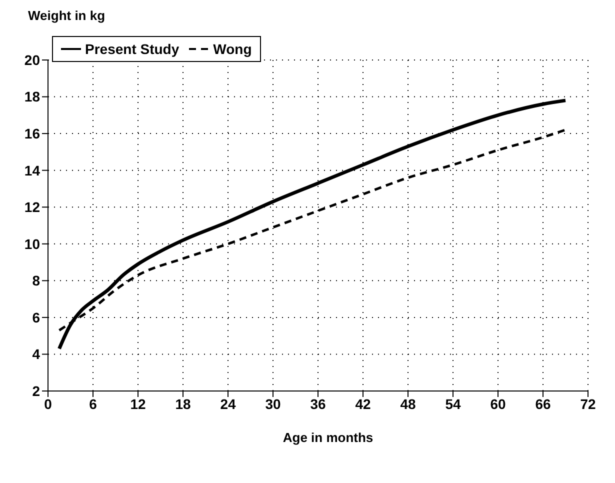 The height and width of the screenshot is (483, 615). I want to click on x-tick-label: 66, so click(543, 404).